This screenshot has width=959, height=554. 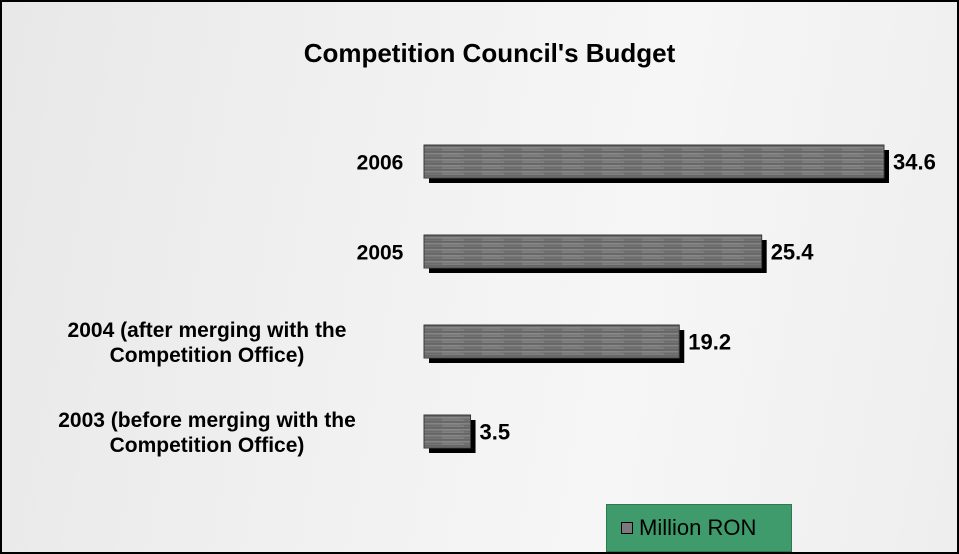 What do you see at coordinates (207, 330) in the screenshot?
I see `category-label-line: 2004 (after merging with the` at bounding box center [207, 330].